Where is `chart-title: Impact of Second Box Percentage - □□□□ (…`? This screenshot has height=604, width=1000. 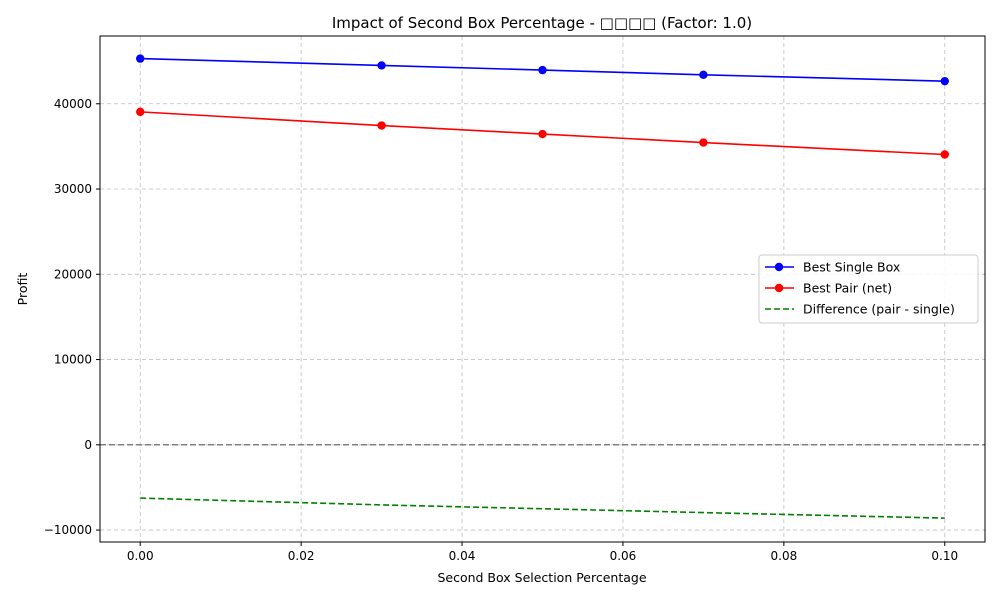 chart-title: Impact of Second Box Percentage - □□□□ (… is located at coordinates (542, 23).